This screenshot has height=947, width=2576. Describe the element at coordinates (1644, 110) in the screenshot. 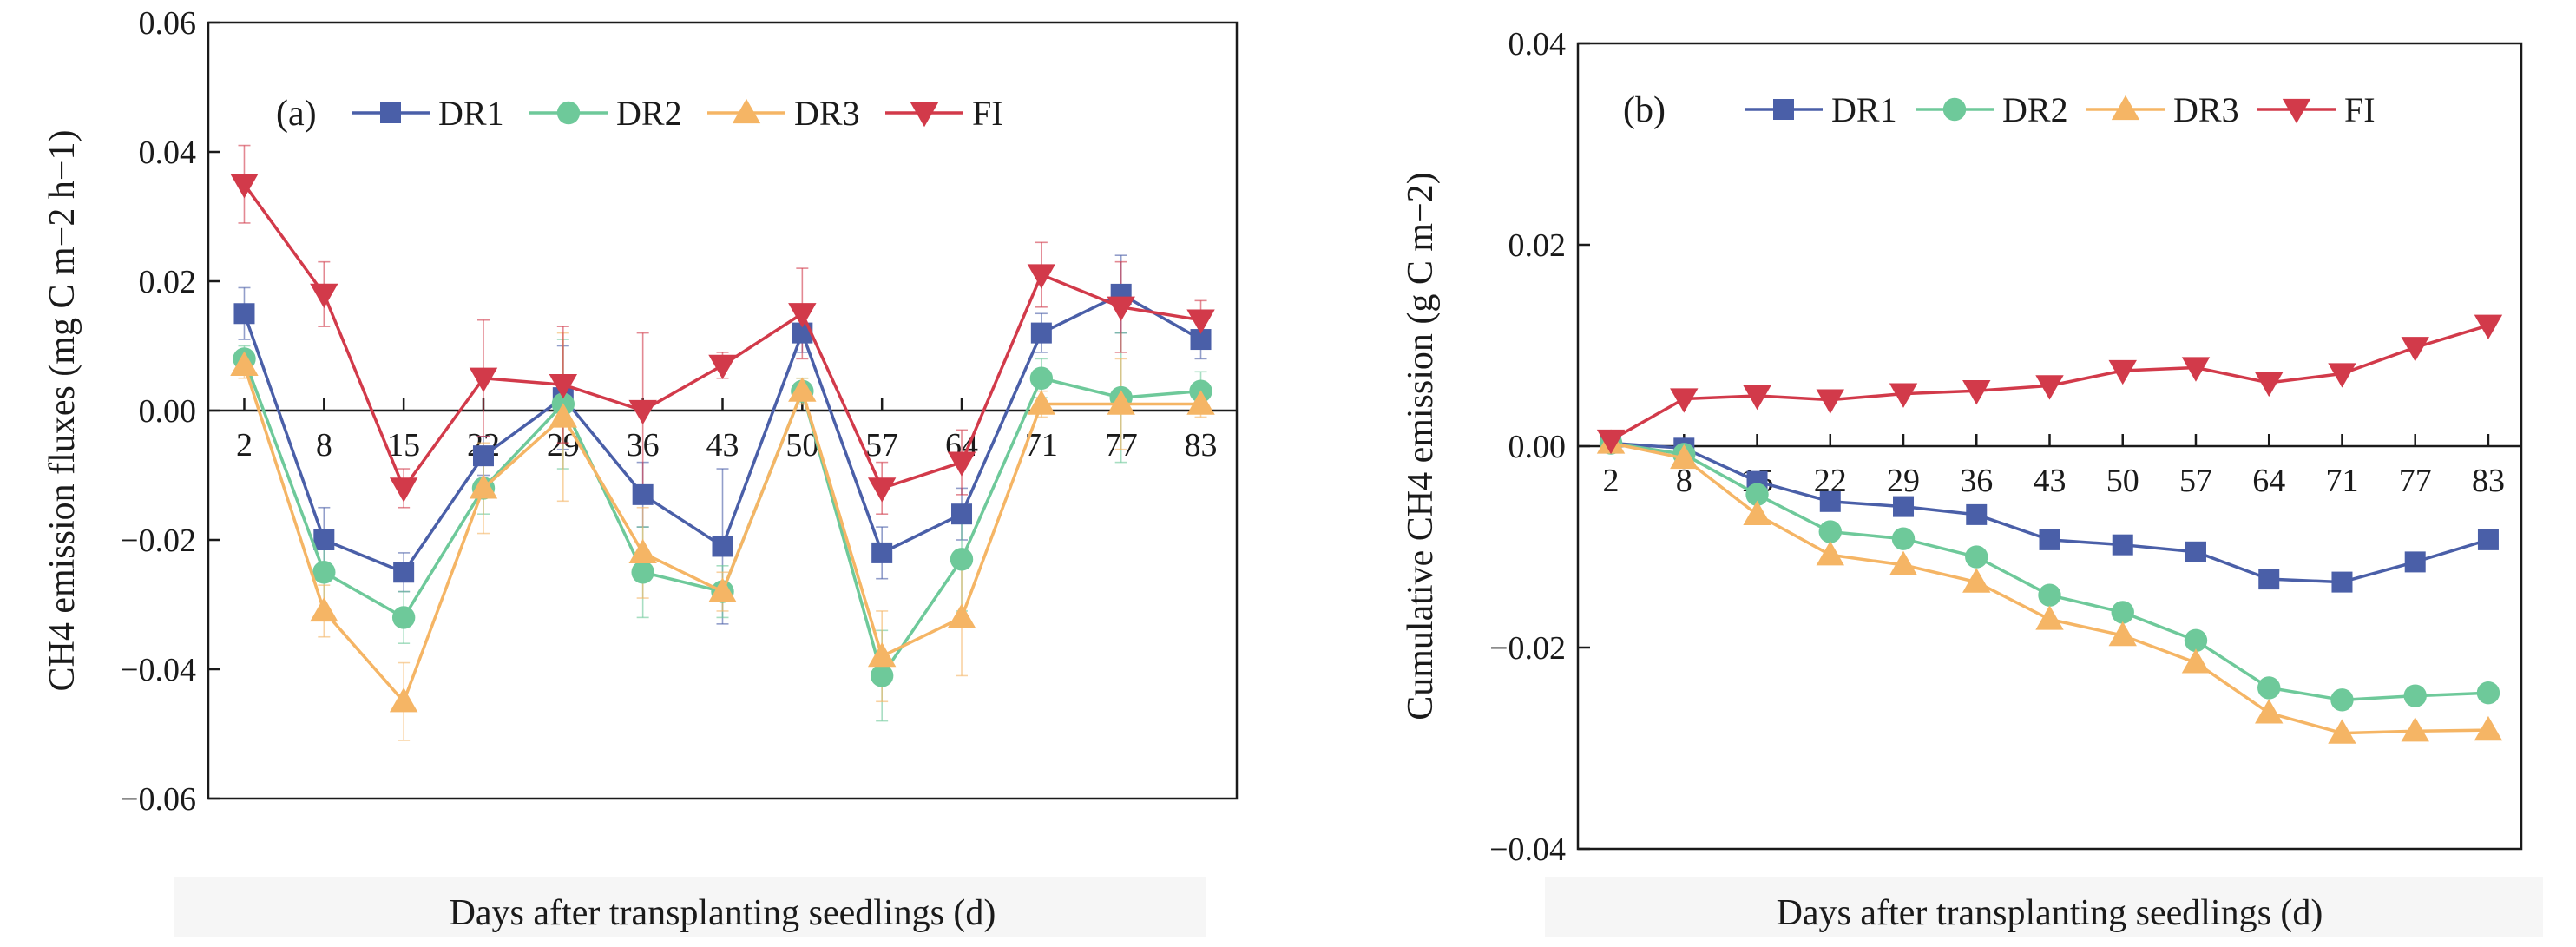

I see `panel-label: (b)` at that location.